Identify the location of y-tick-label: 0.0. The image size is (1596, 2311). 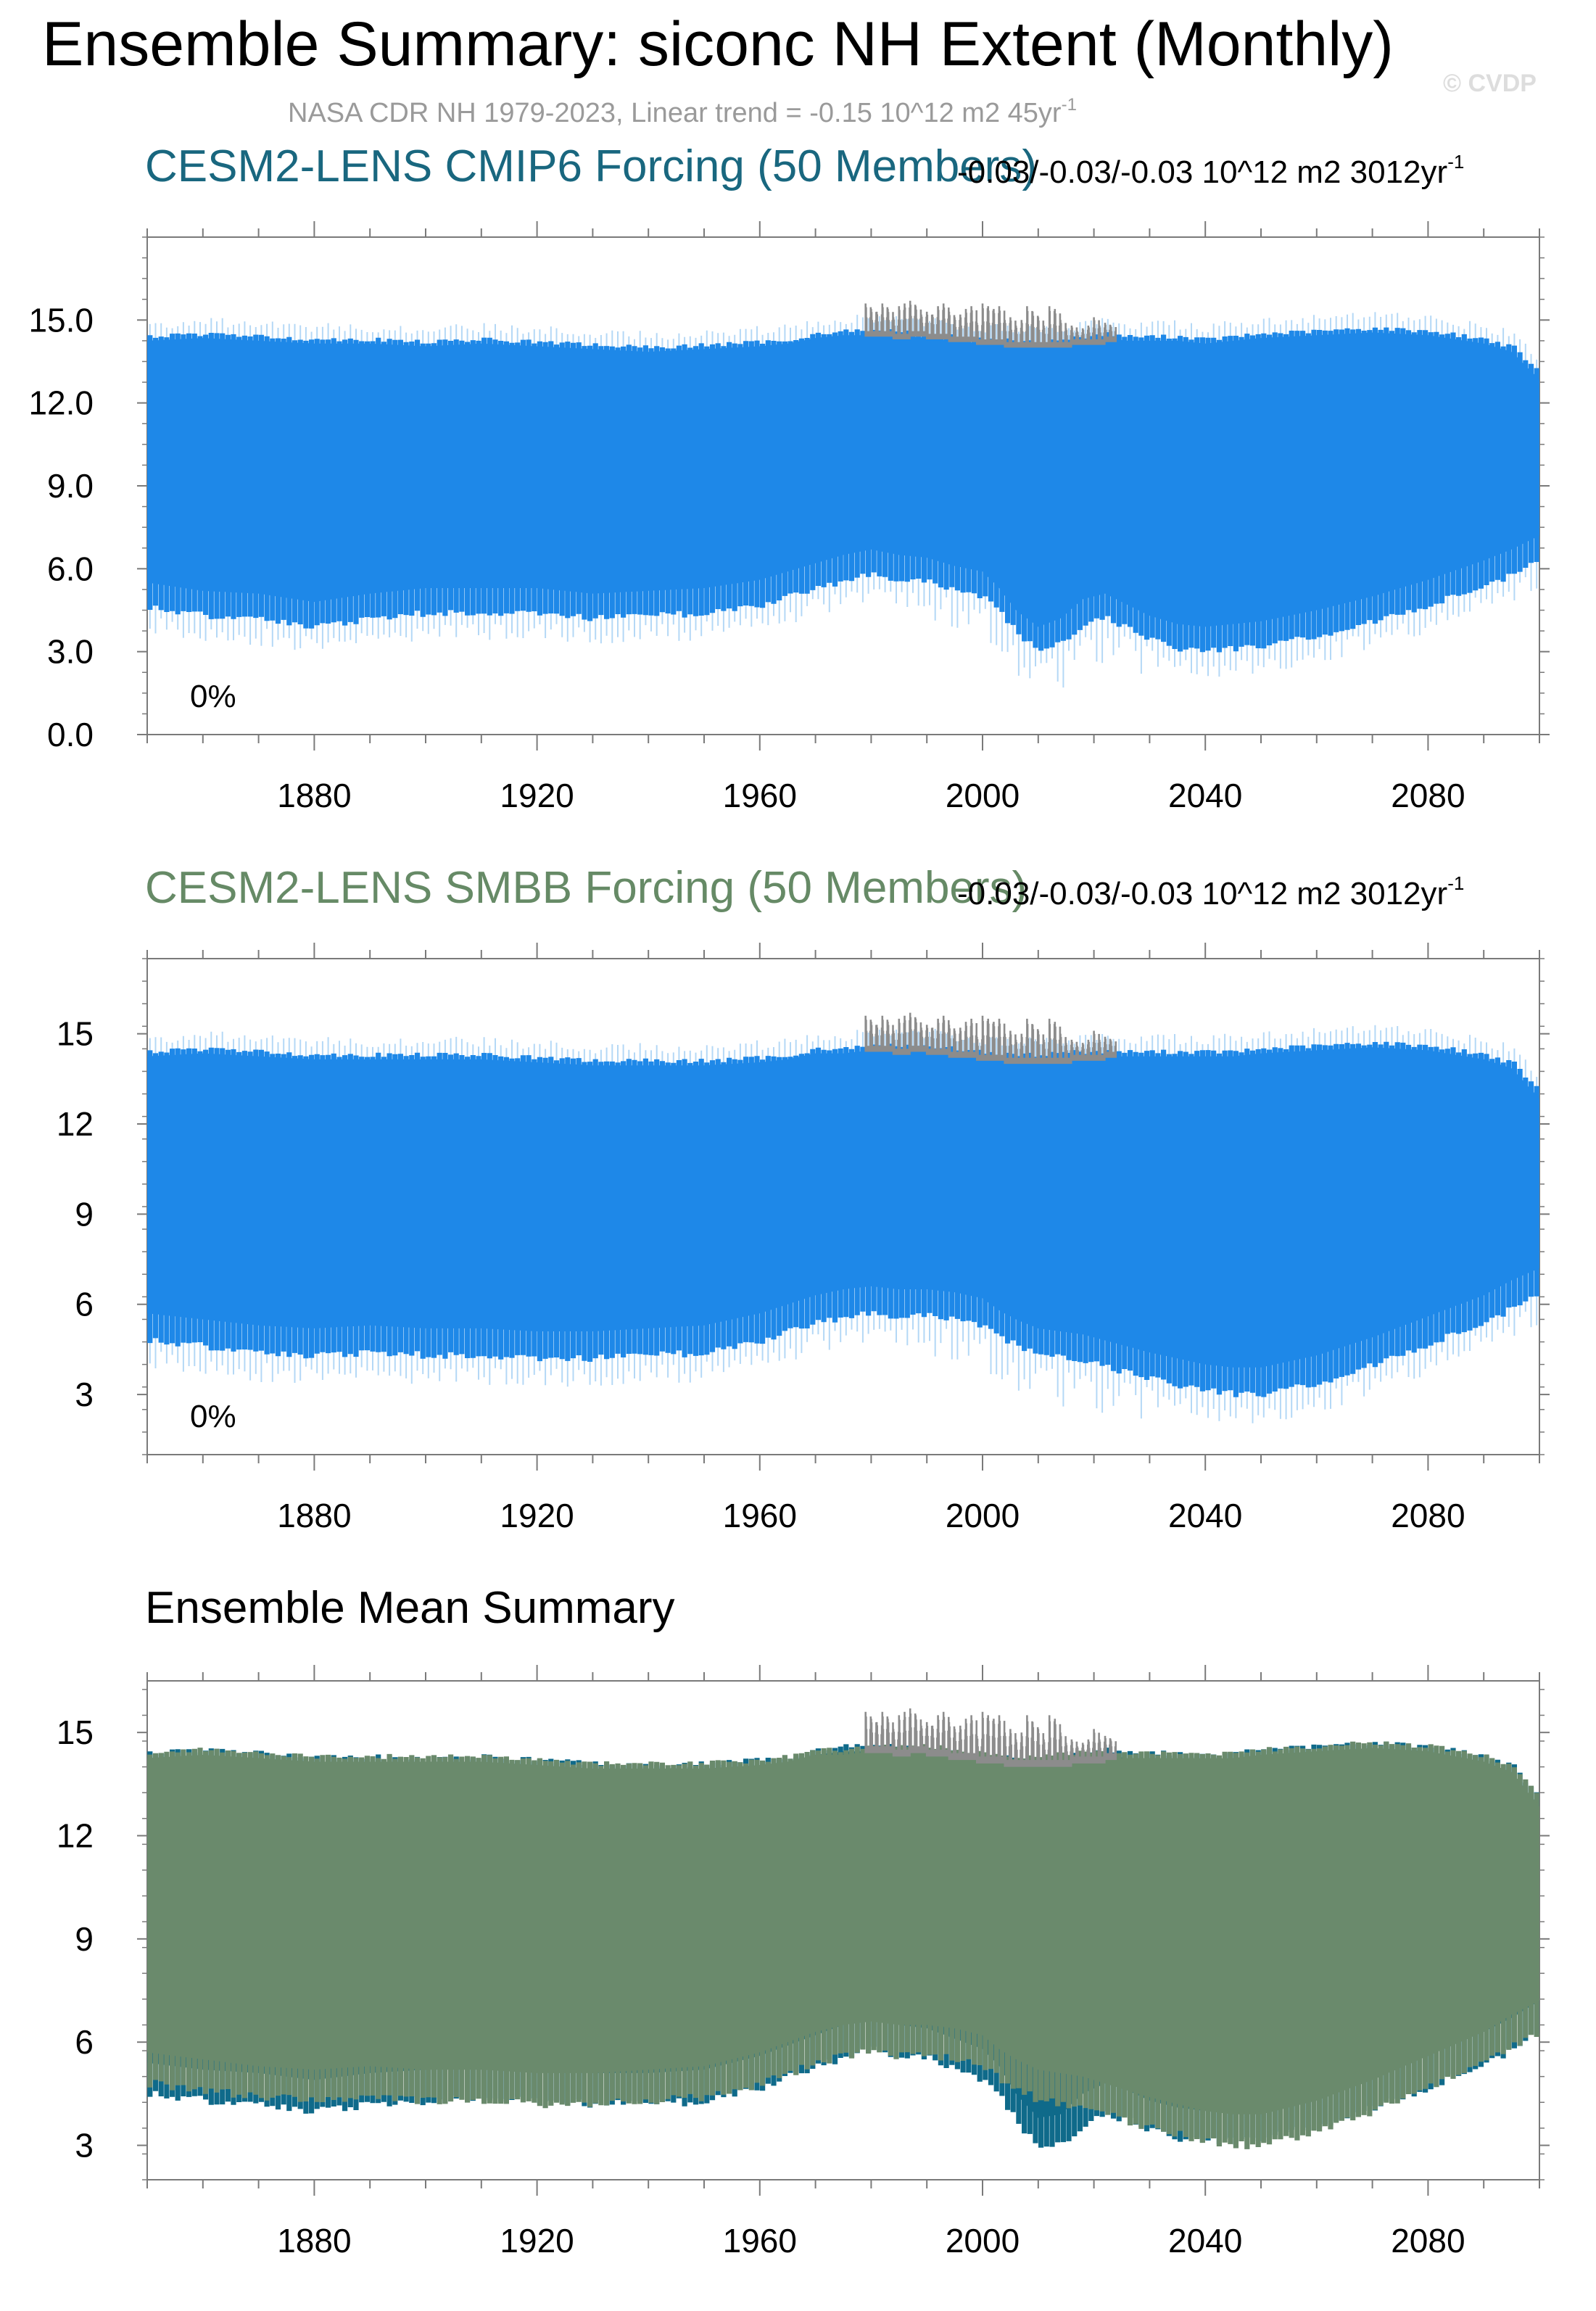
(70, 734).